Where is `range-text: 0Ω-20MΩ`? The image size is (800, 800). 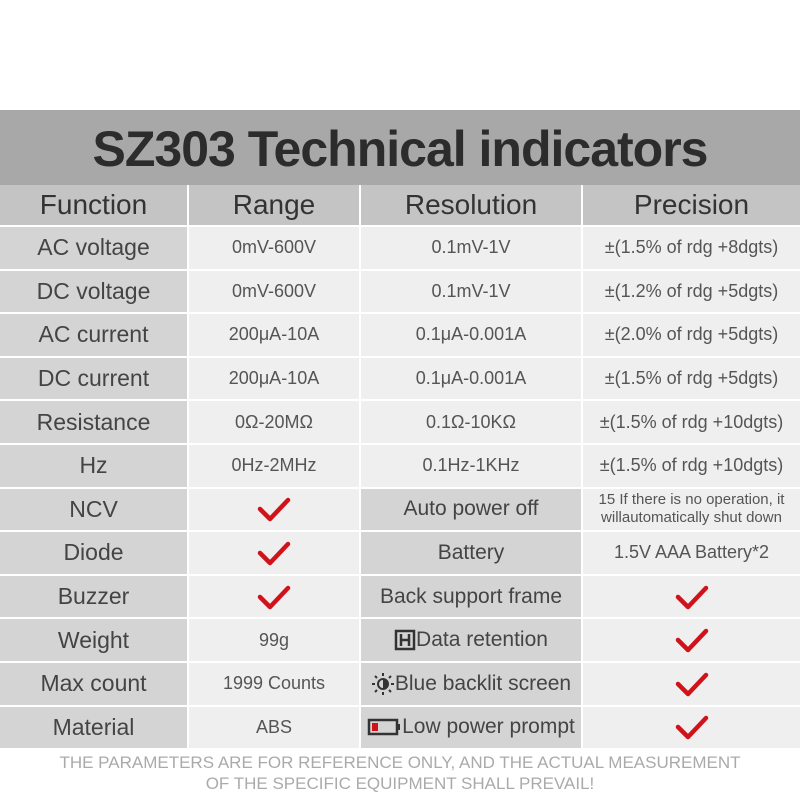
range-text: 0Ω-20MΩ is located at coordinates (274, 421).